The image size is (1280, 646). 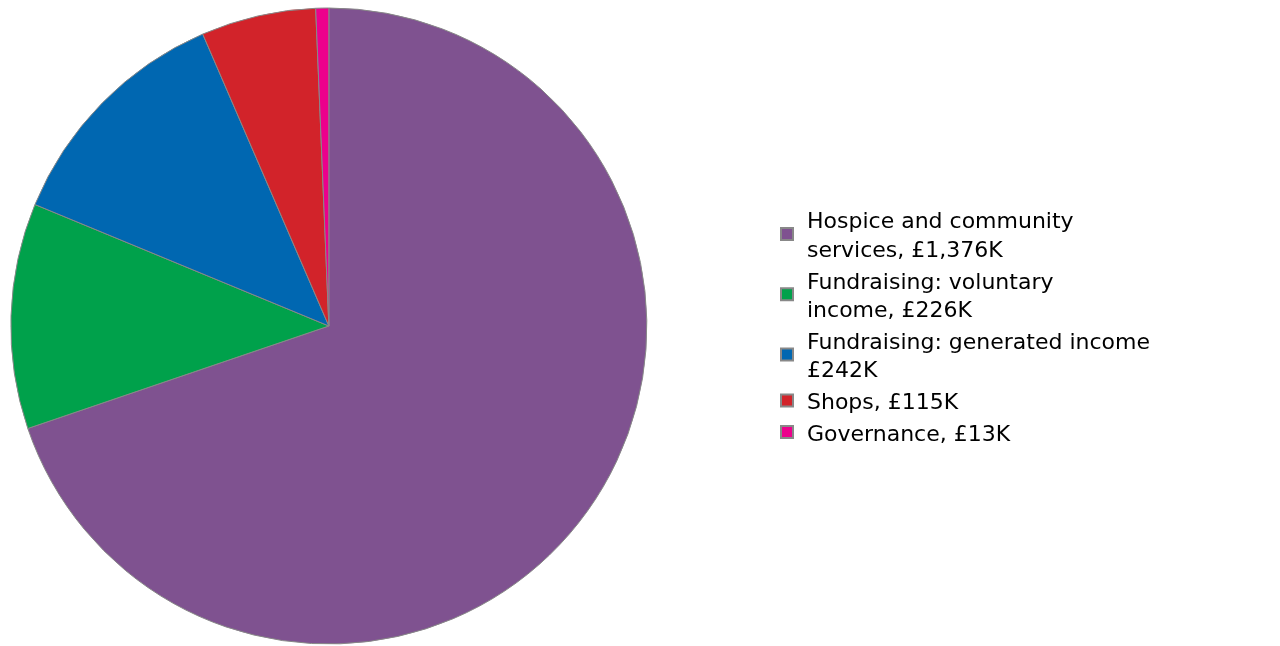 I want to click on legend-label: Governance, £13K, so click(x=909, y=433).